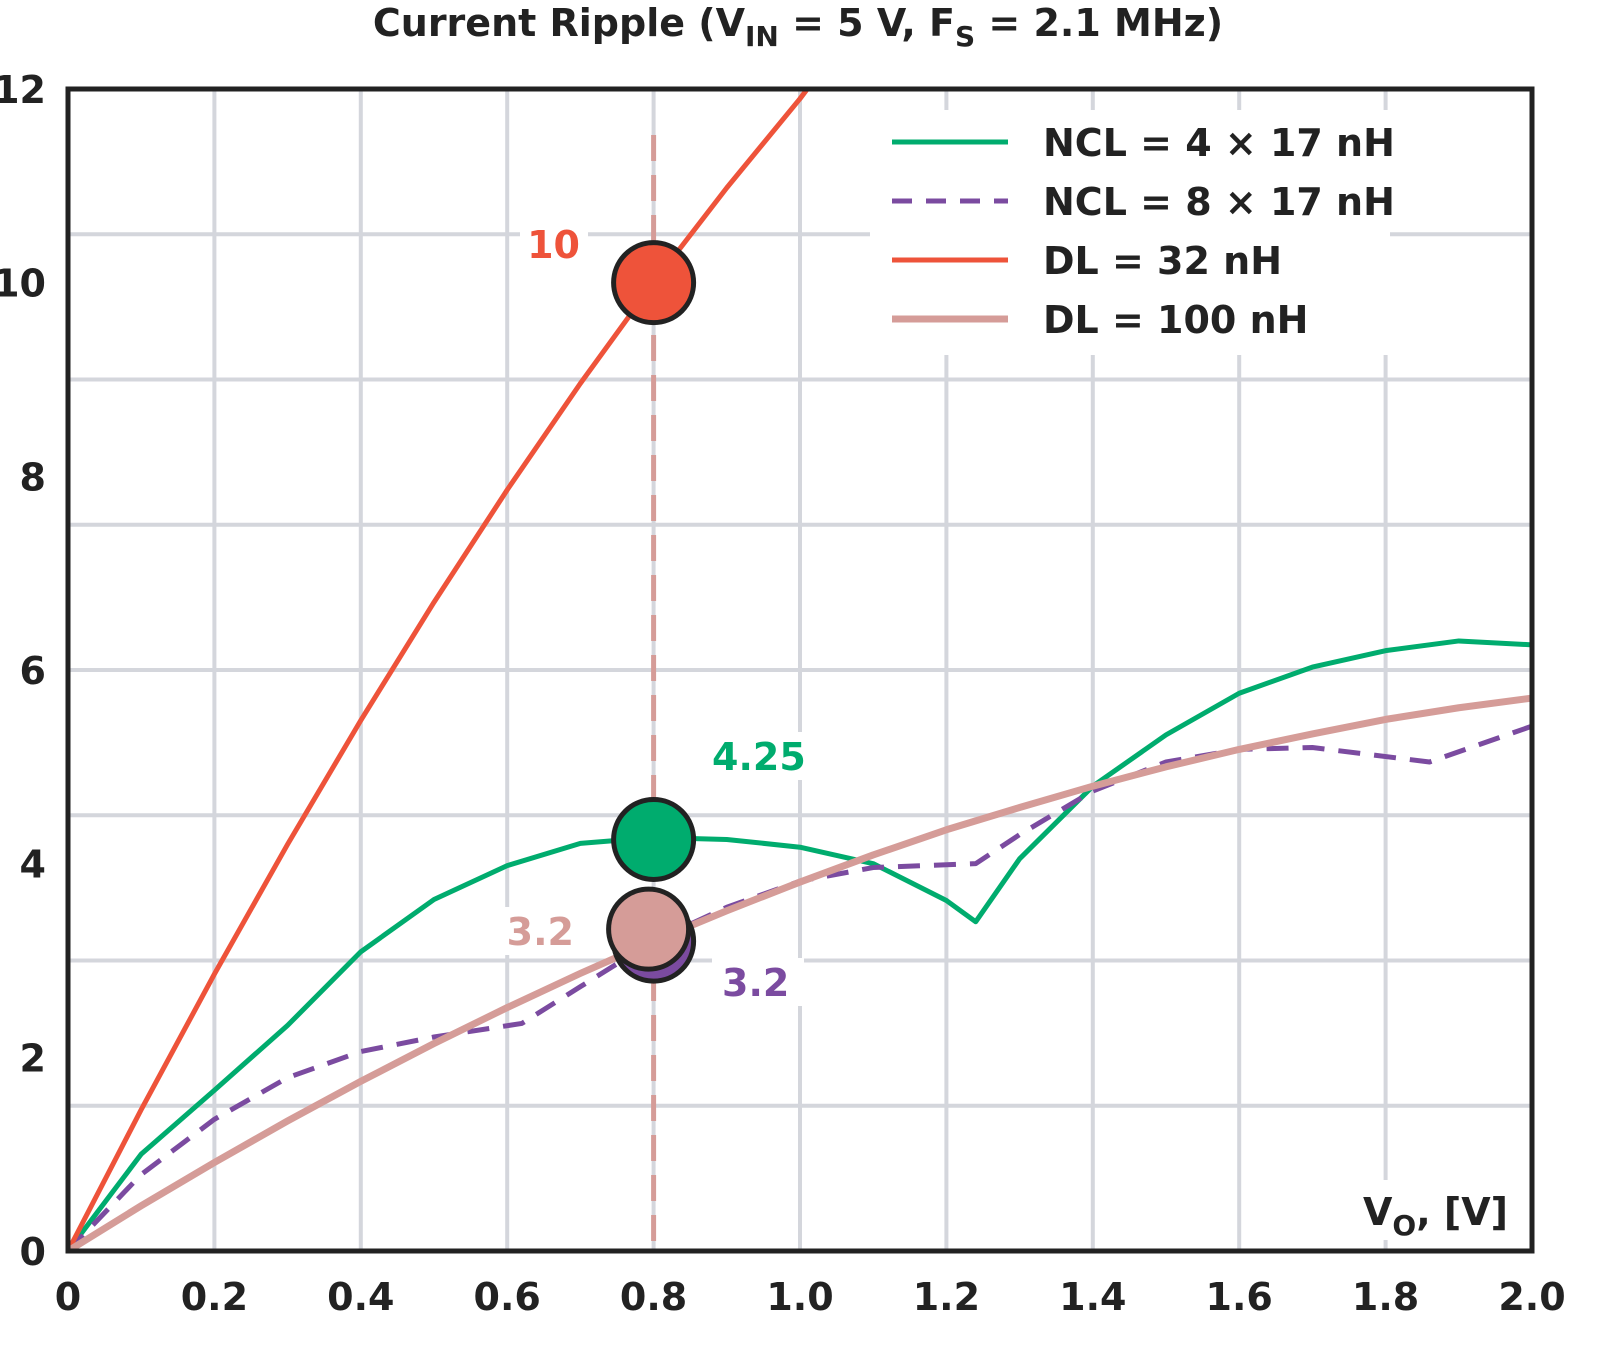  What do you see at coordinates (654, 839) in the screenshot?
I see `marker-ncl-4x17` at bounding box center [654, 839].